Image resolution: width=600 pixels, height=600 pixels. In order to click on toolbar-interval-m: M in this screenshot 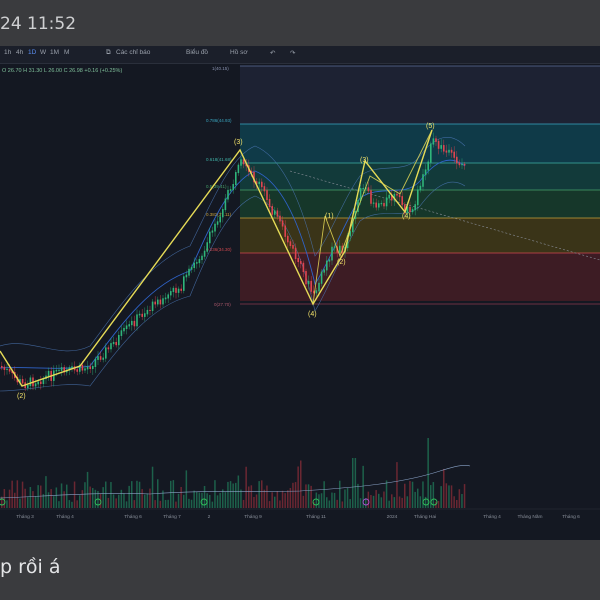, I will do `click(67, 52)`.